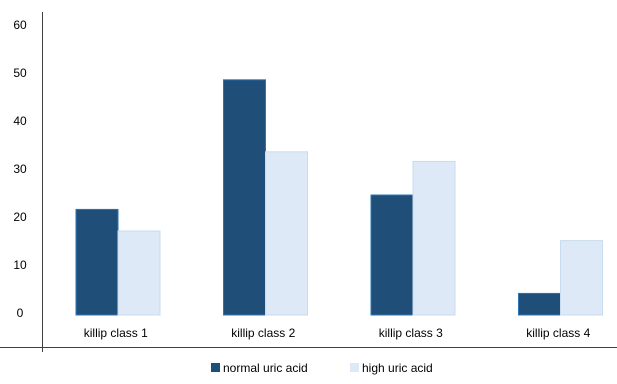  What do you see at coordinates (354, 367) in the screenshot?
I see `legend-swatch-high-uric-acid` at bounding box center [354, 367].